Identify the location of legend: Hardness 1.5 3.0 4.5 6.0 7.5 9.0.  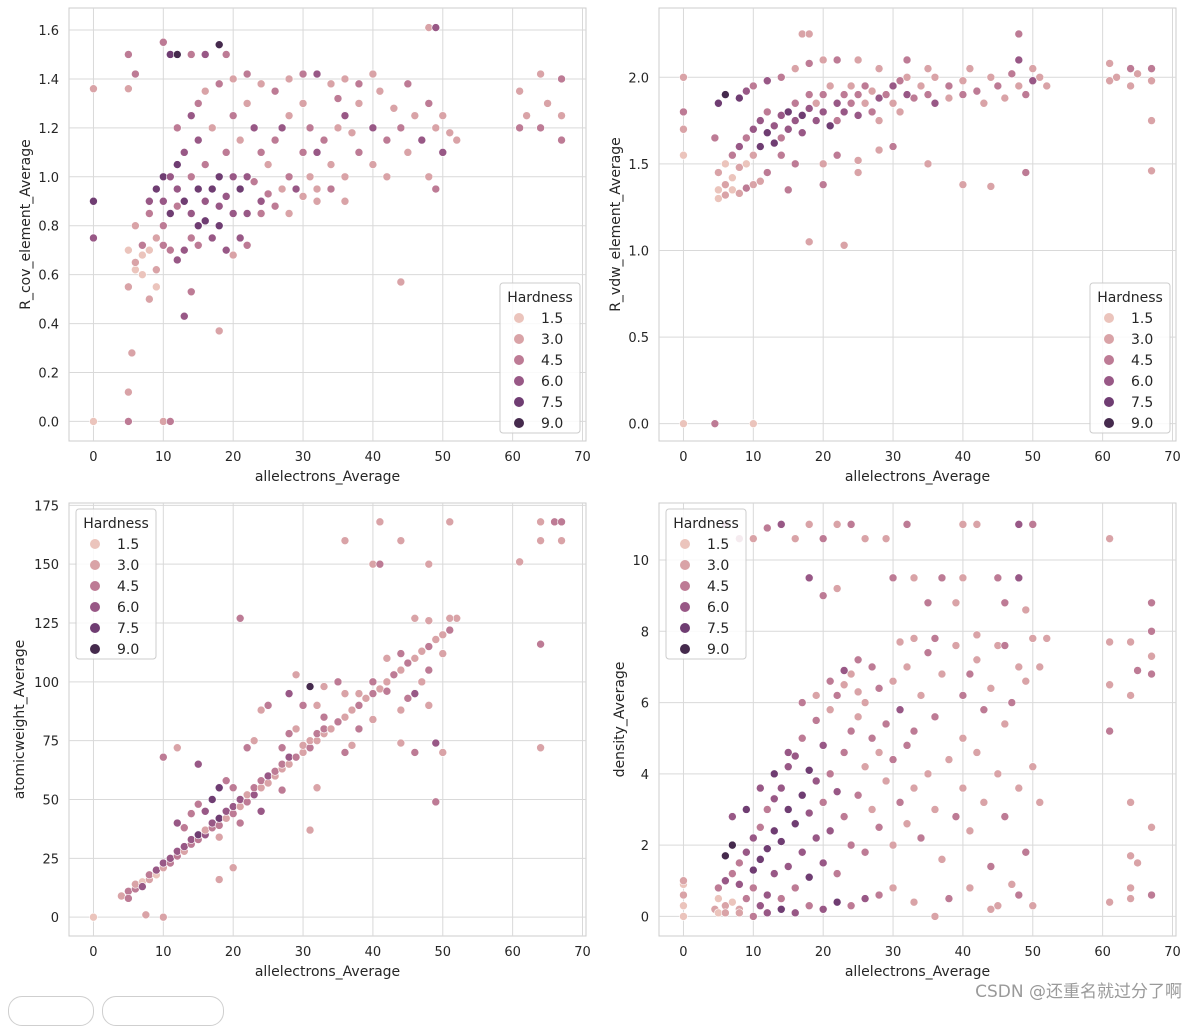
(116, 584).